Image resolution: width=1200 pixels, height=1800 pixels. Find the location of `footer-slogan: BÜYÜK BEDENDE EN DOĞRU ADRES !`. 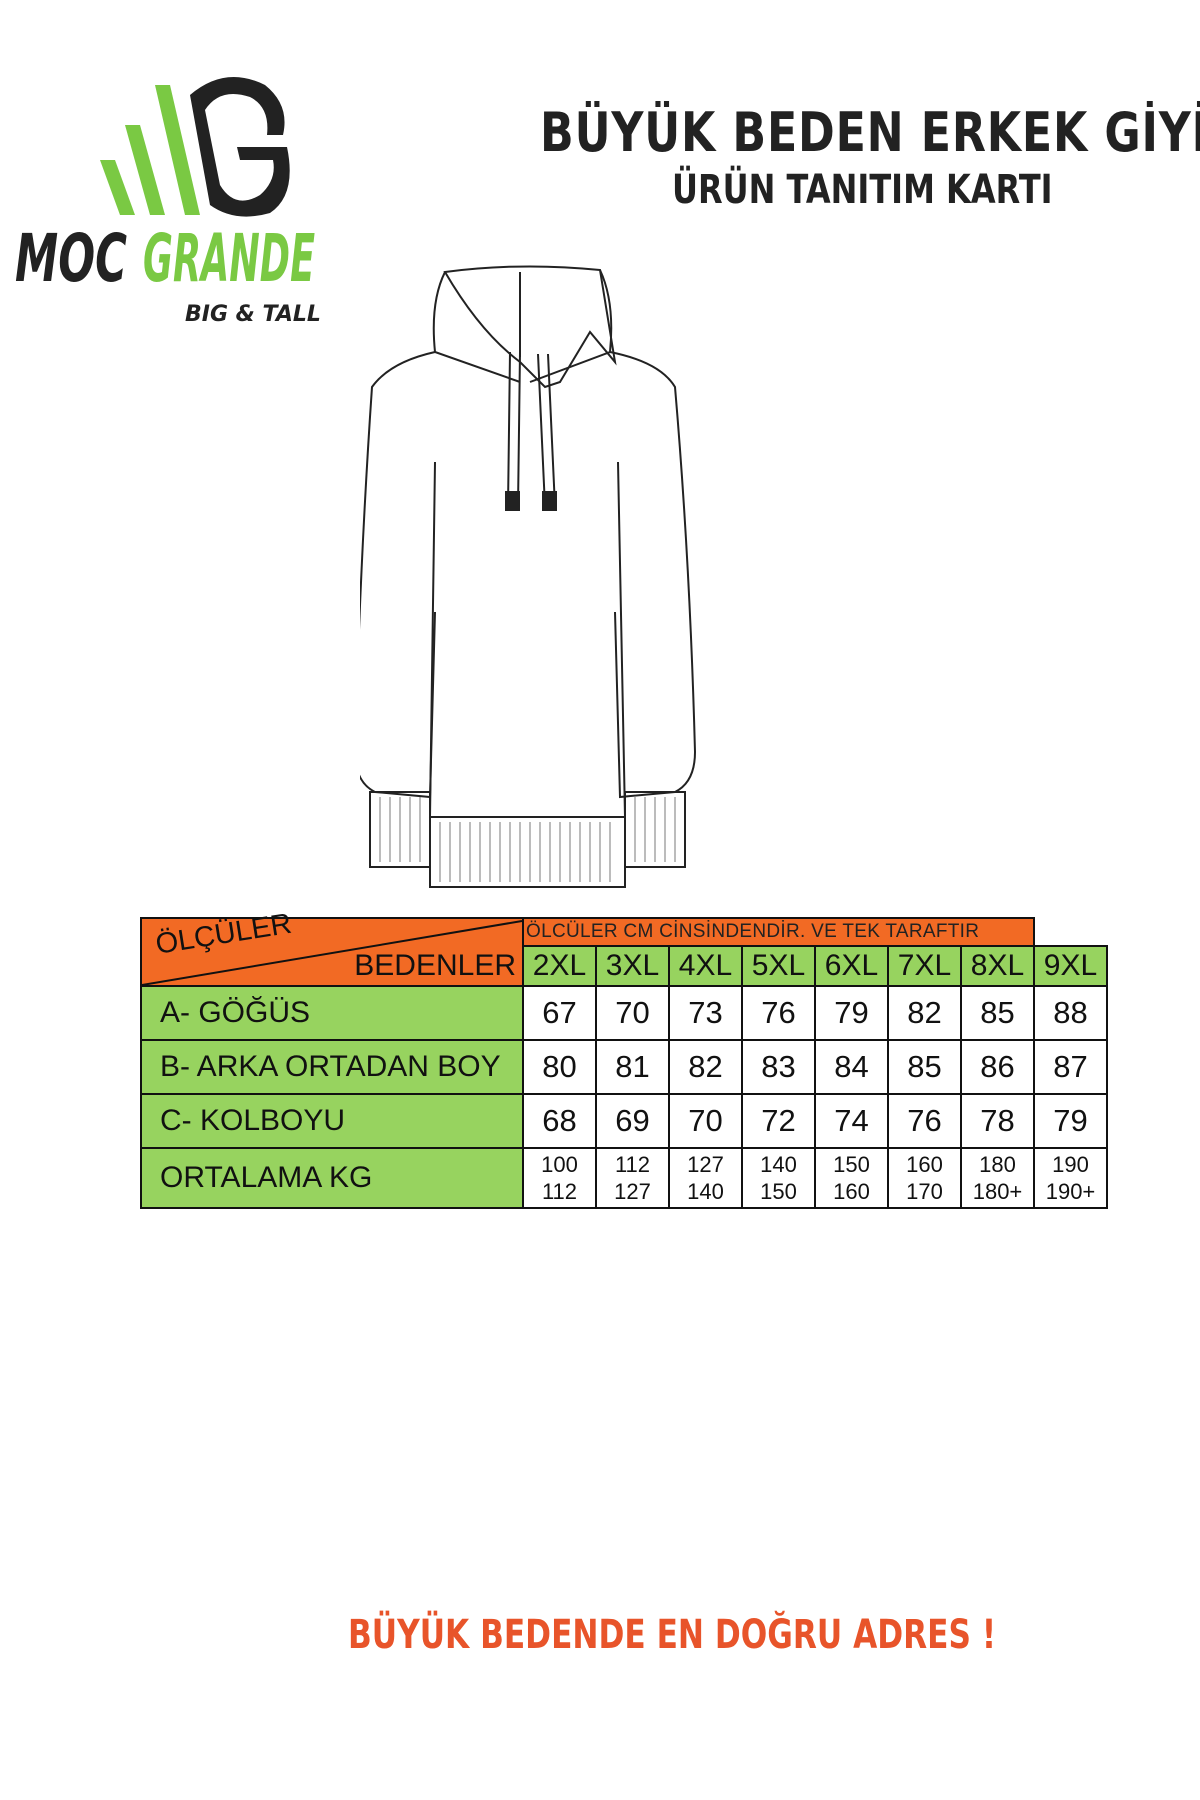

footer-slogan: BÜYÜK BEDENDE EN DOĞRU ADRES ! is located at coordinates (672, 1635).